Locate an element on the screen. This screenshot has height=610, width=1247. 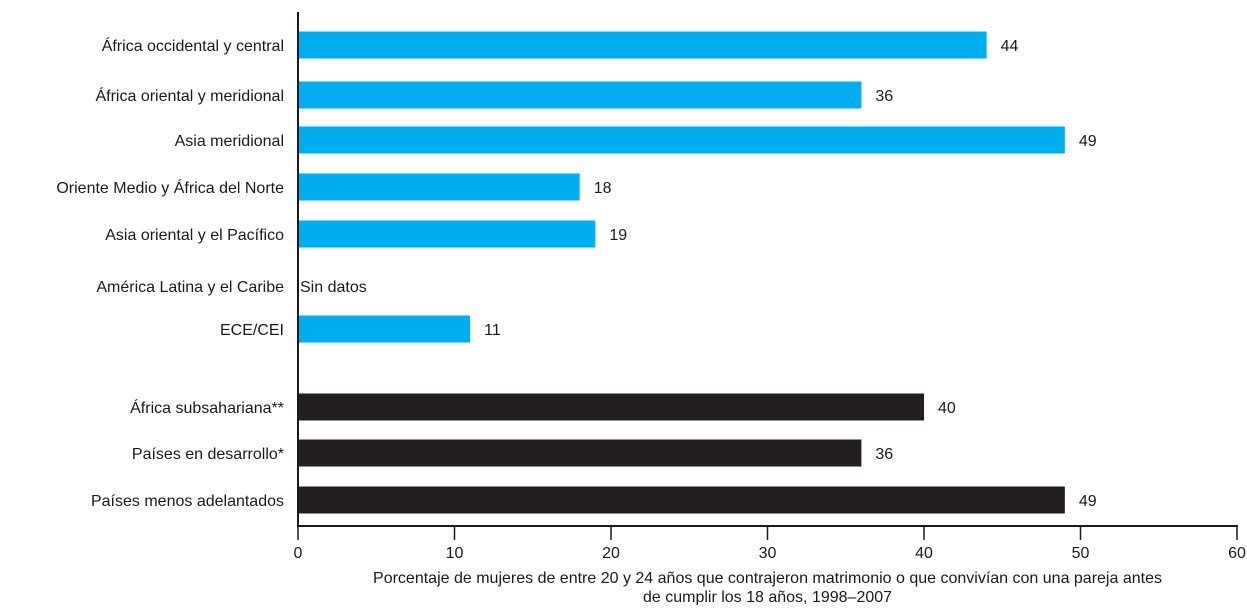
data-label: 18 is located at coordinates (603, 188).